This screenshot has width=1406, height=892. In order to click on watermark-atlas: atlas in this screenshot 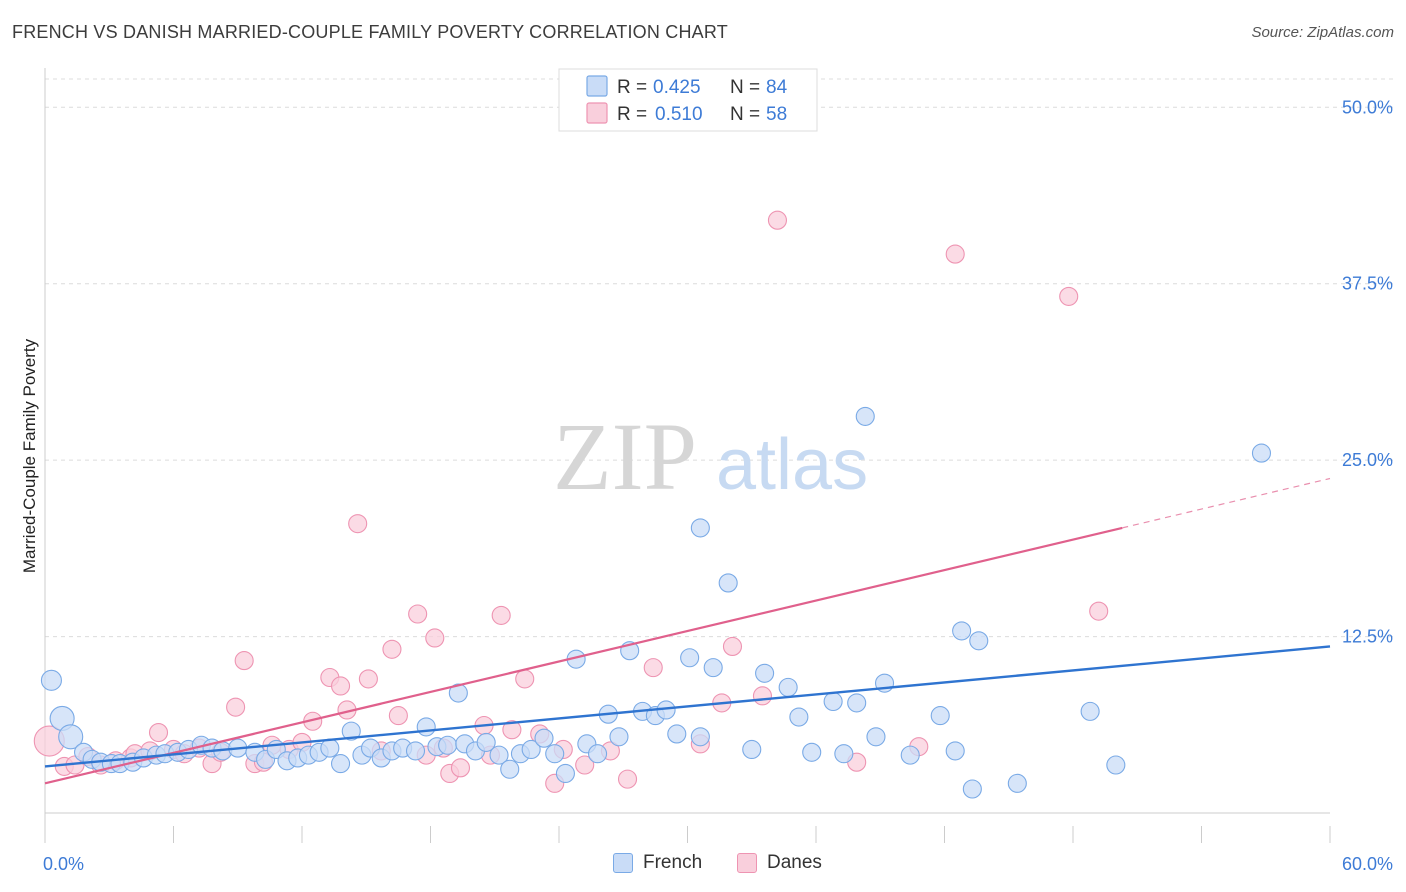, I will do `click(792, 465)`.